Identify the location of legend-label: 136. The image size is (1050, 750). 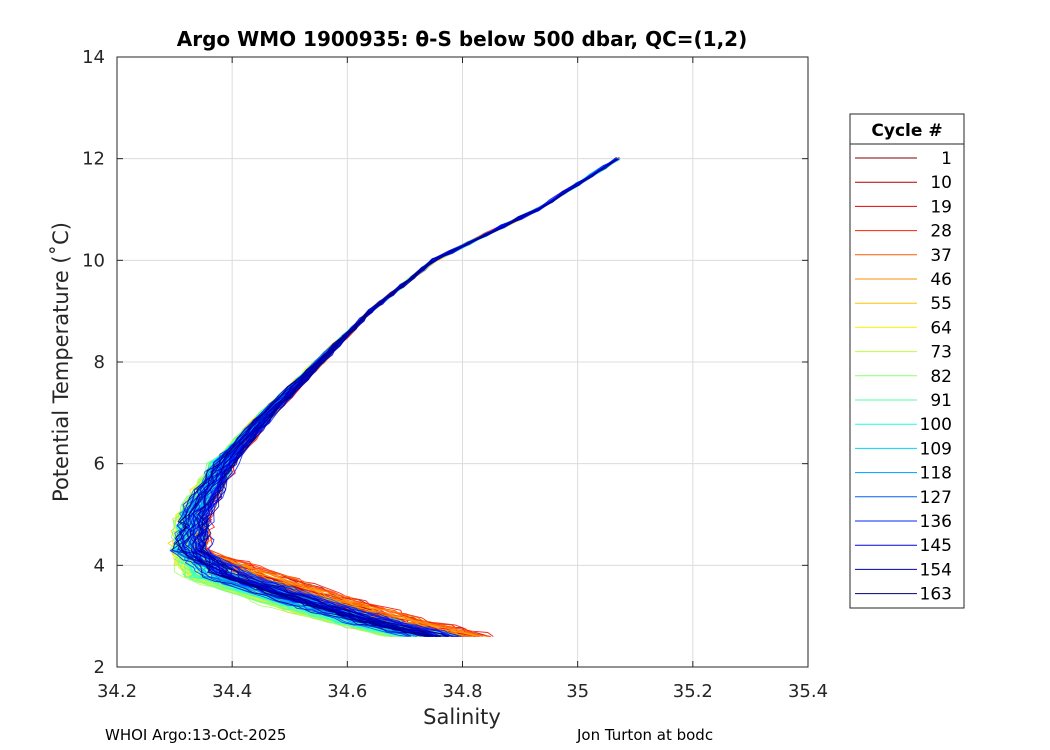
(936, 522).